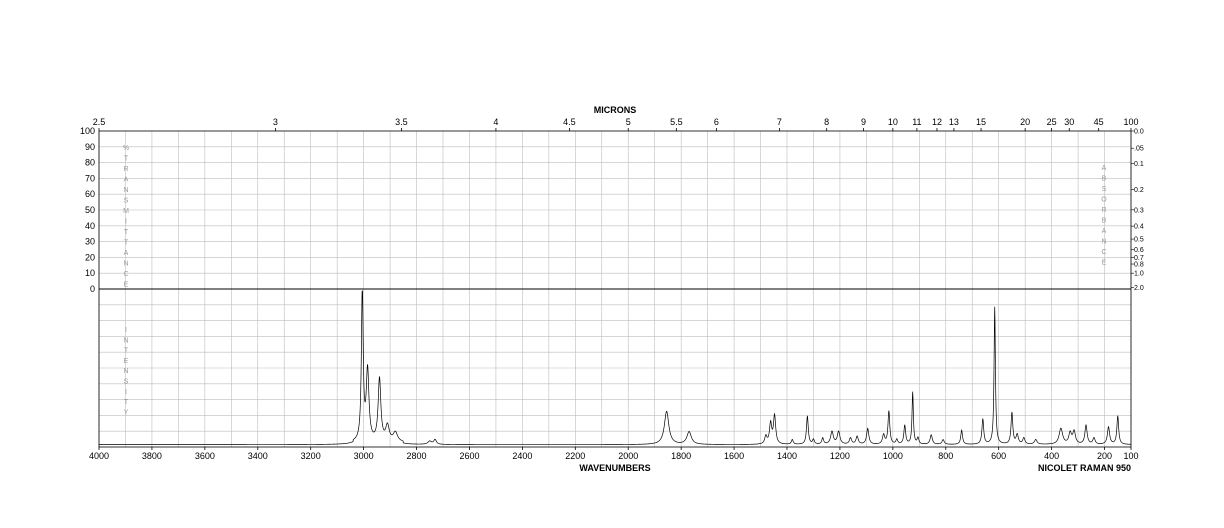 The width and height of the screenshot is (1224, 528). Describe the element at coordinates (716, 122) in the screenshot. I see `micron-tick-label: 6` at that location.